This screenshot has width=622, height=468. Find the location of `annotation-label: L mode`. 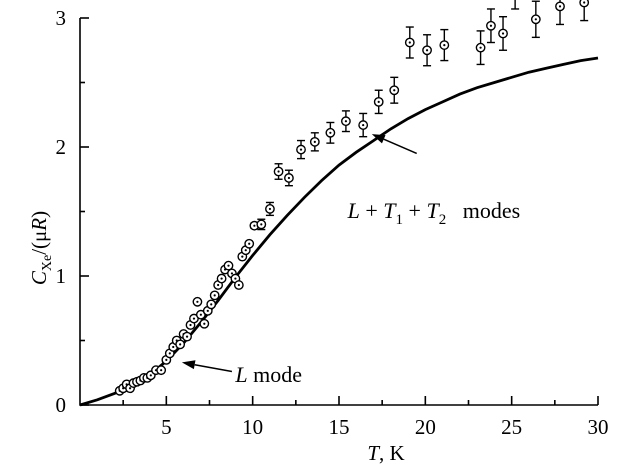

annotation-label: L mode is located at coordinates (268, 374).